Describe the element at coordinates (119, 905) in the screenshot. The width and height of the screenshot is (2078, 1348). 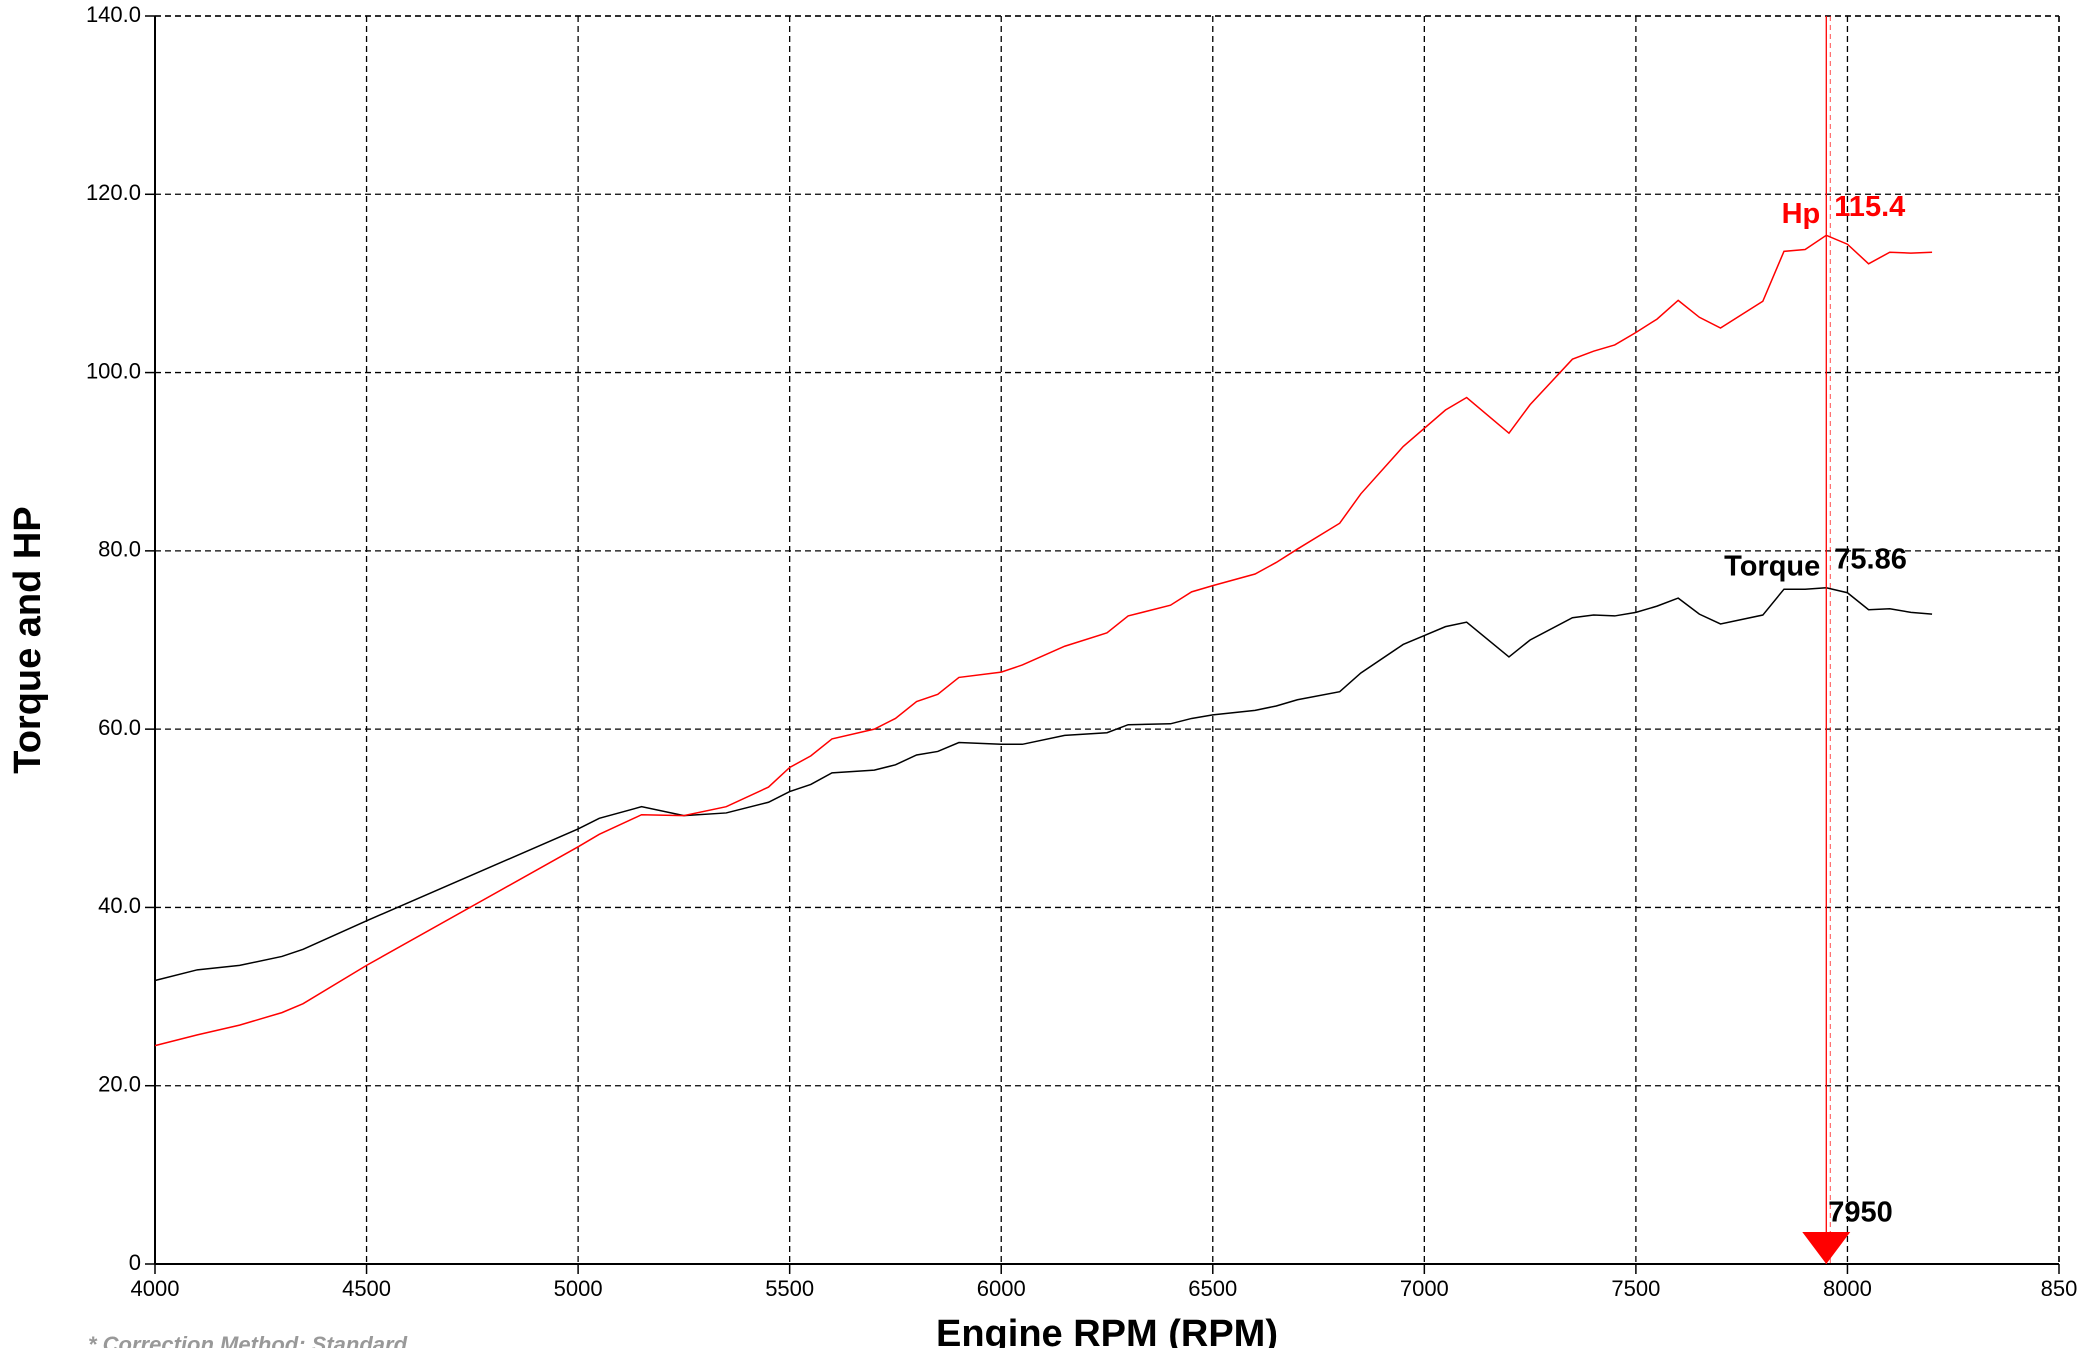
I see `y-tick-label: 40.0` at that location.